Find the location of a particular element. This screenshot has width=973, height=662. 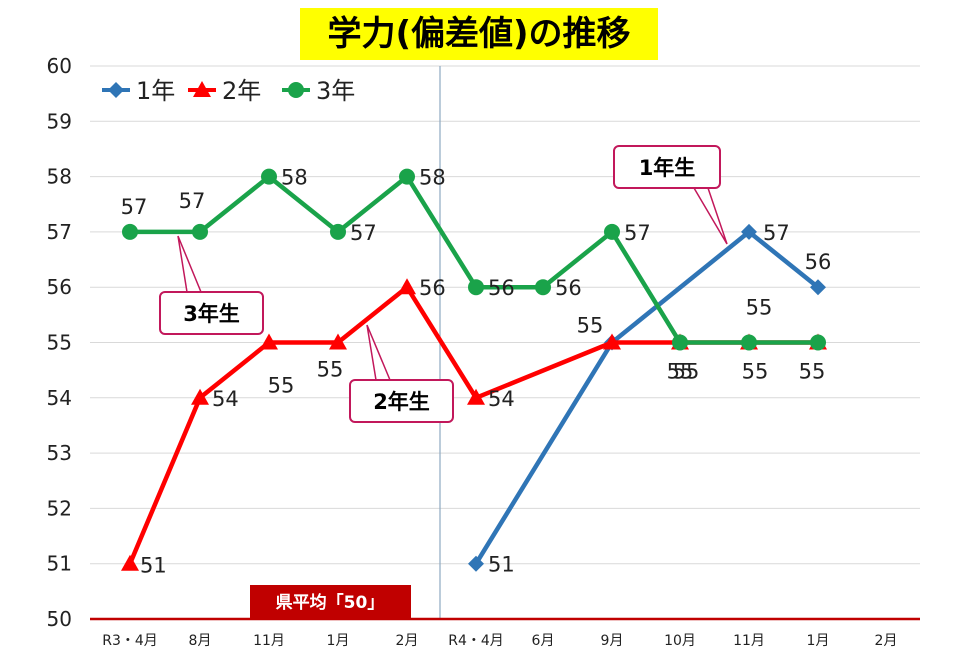

x-tick-label: 9月 is located at coordinates (612, 641).